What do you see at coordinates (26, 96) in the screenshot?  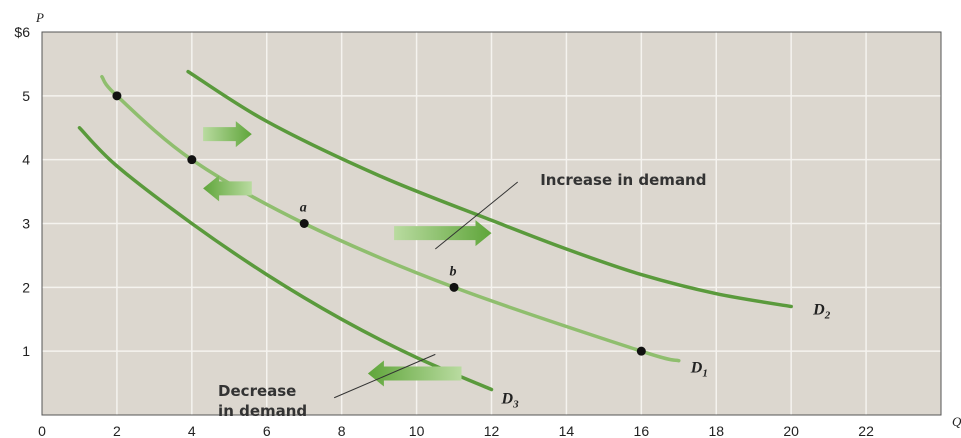 I see `y-tick-label: 5` at bounding box center [26, 96].